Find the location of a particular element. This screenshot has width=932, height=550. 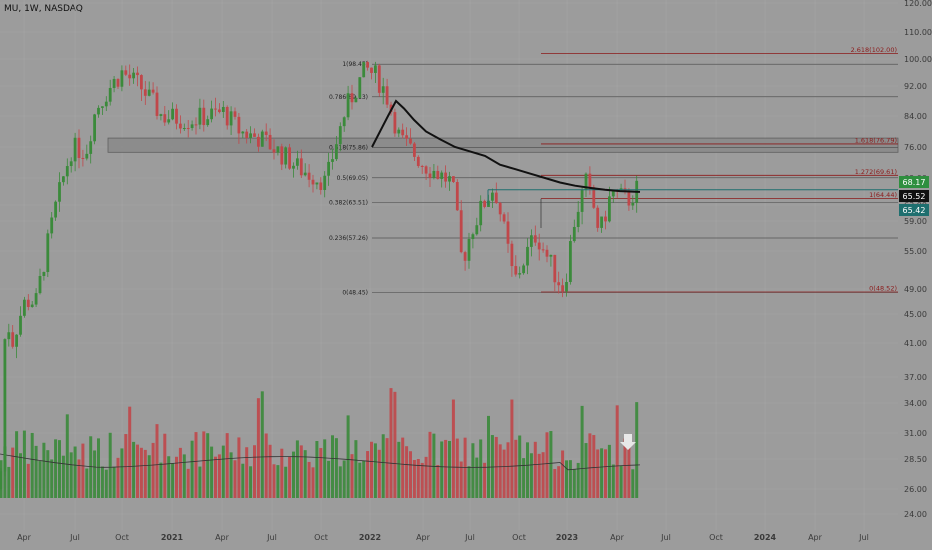

x-tick-label: Apr is located at coordinates (24, 537).